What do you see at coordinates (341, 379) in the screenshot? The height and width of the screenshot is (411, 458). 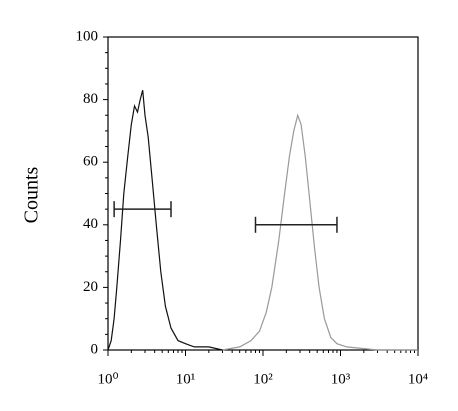 I see `x-tick-label: 10³` at bounding box center [341, 379].